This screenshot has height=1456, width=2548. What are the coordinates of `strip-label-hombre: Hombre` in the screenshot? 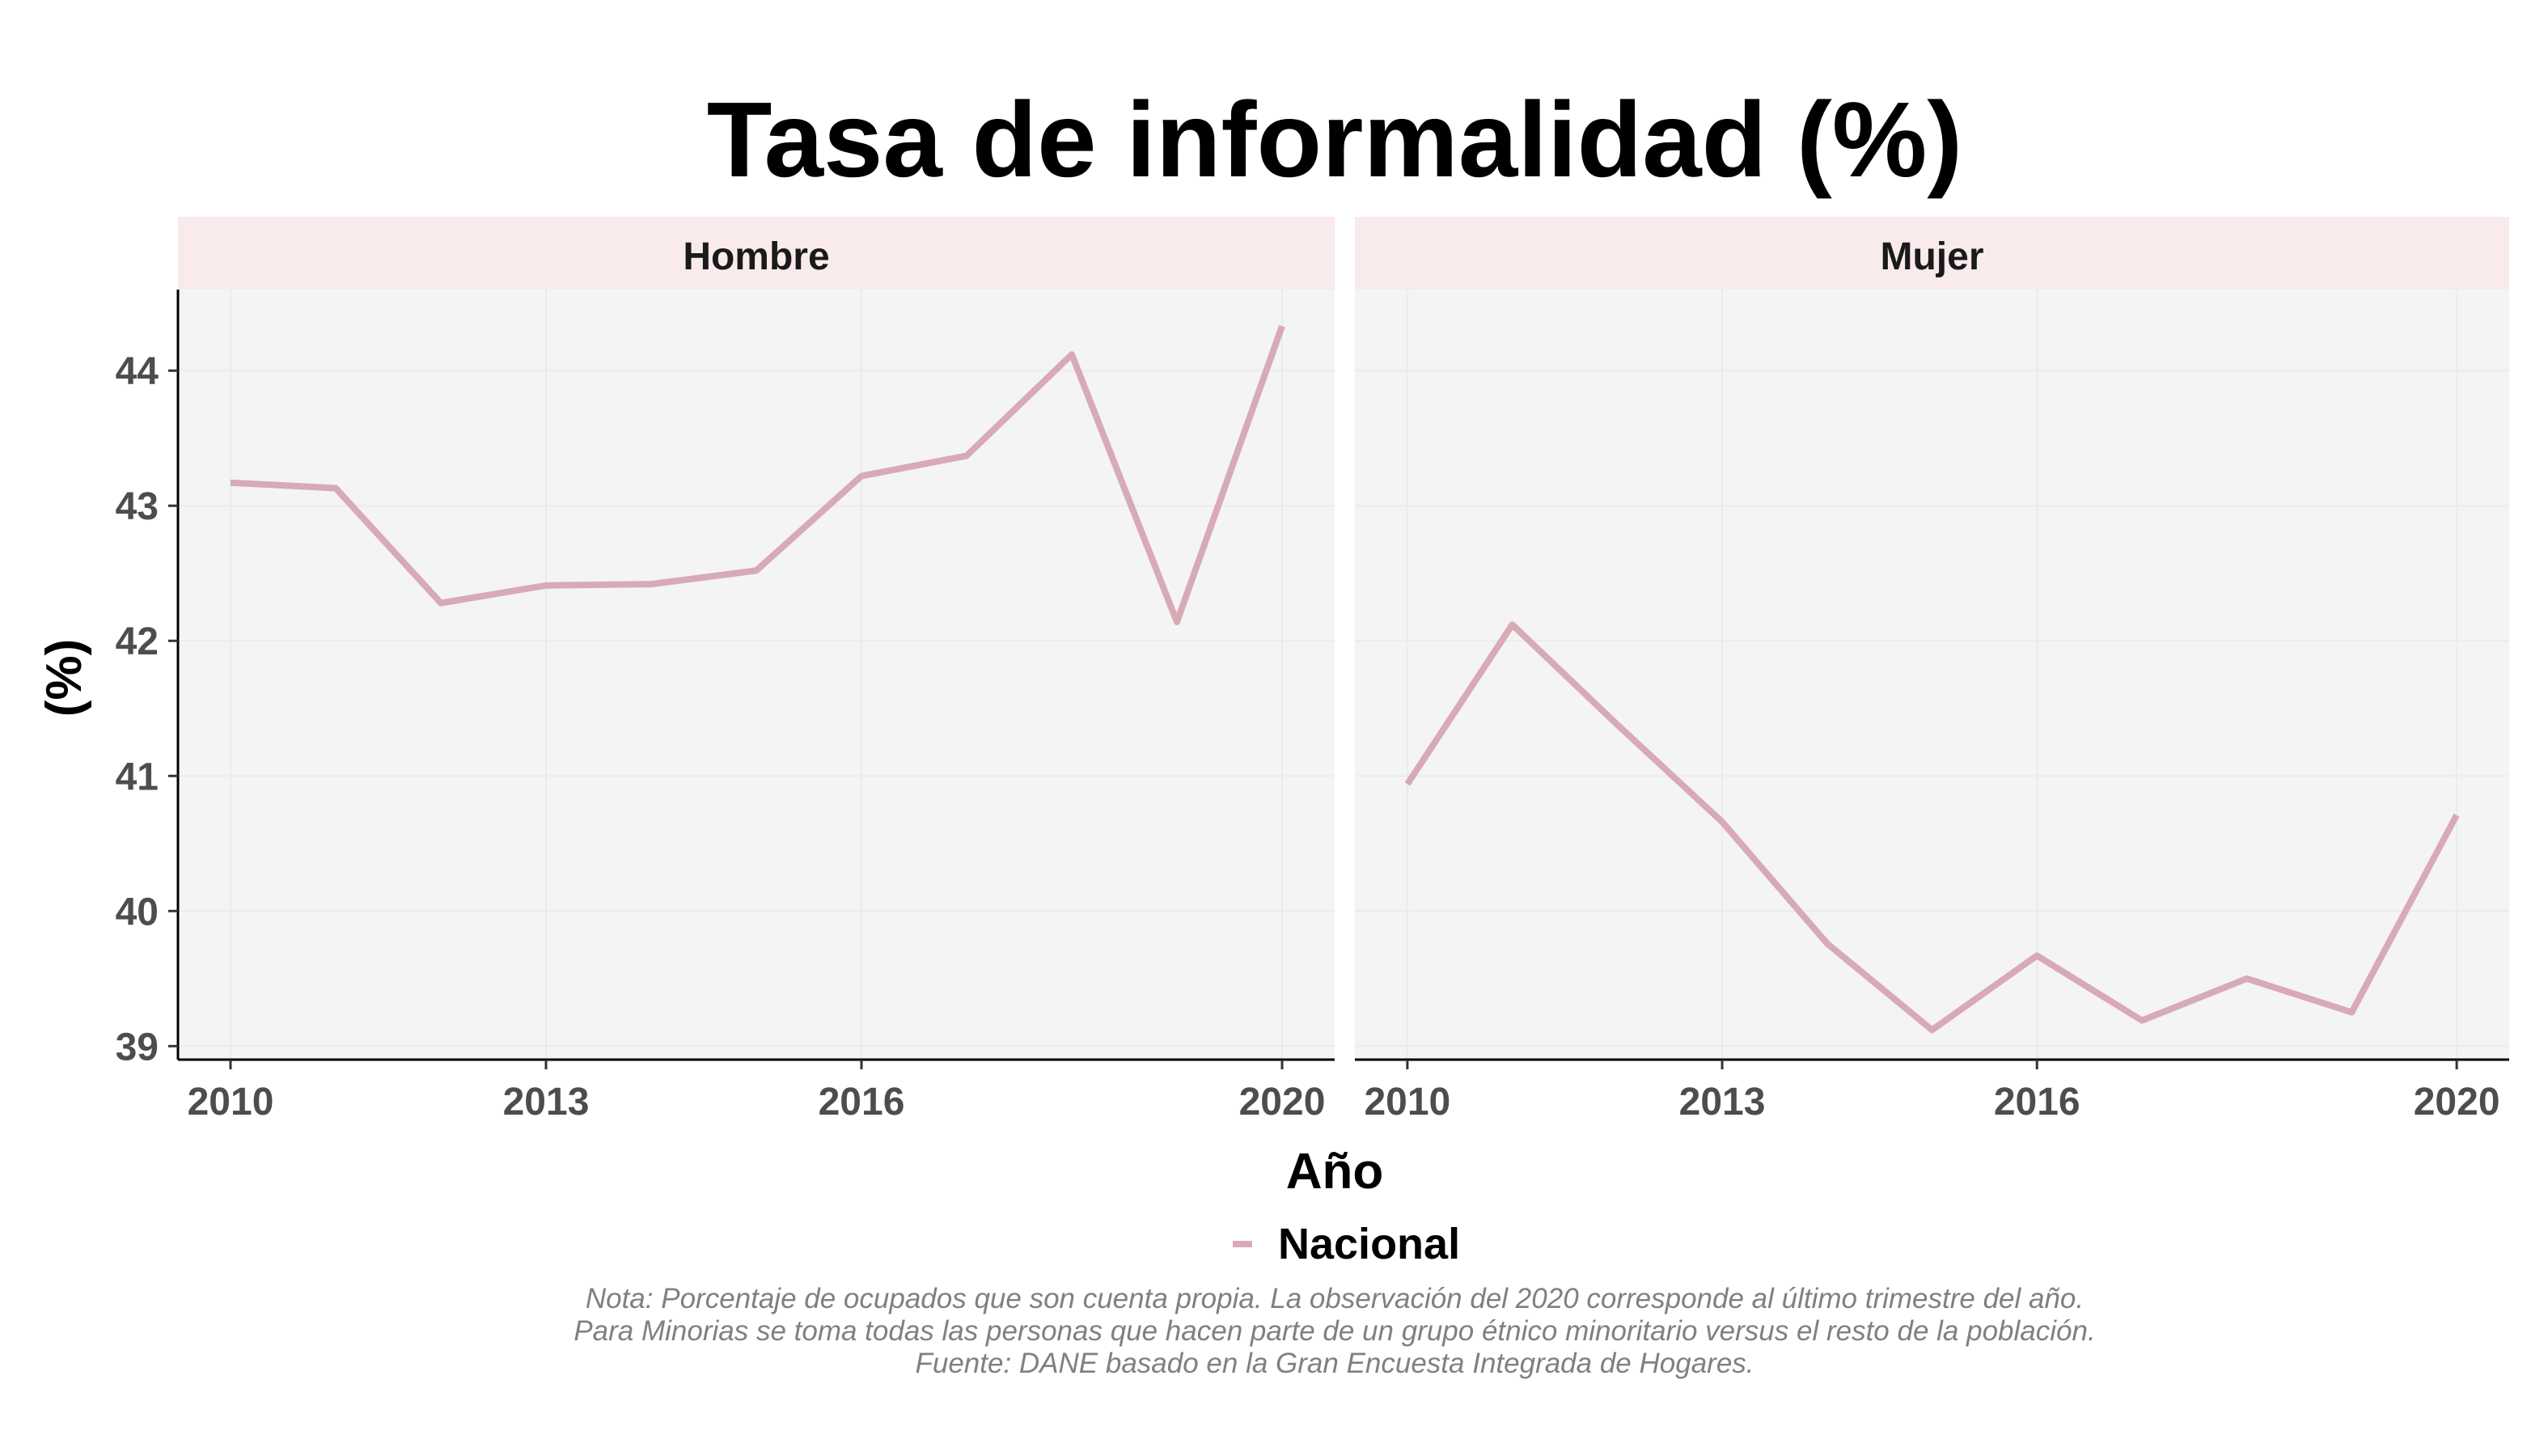 It's located at (756, 256).